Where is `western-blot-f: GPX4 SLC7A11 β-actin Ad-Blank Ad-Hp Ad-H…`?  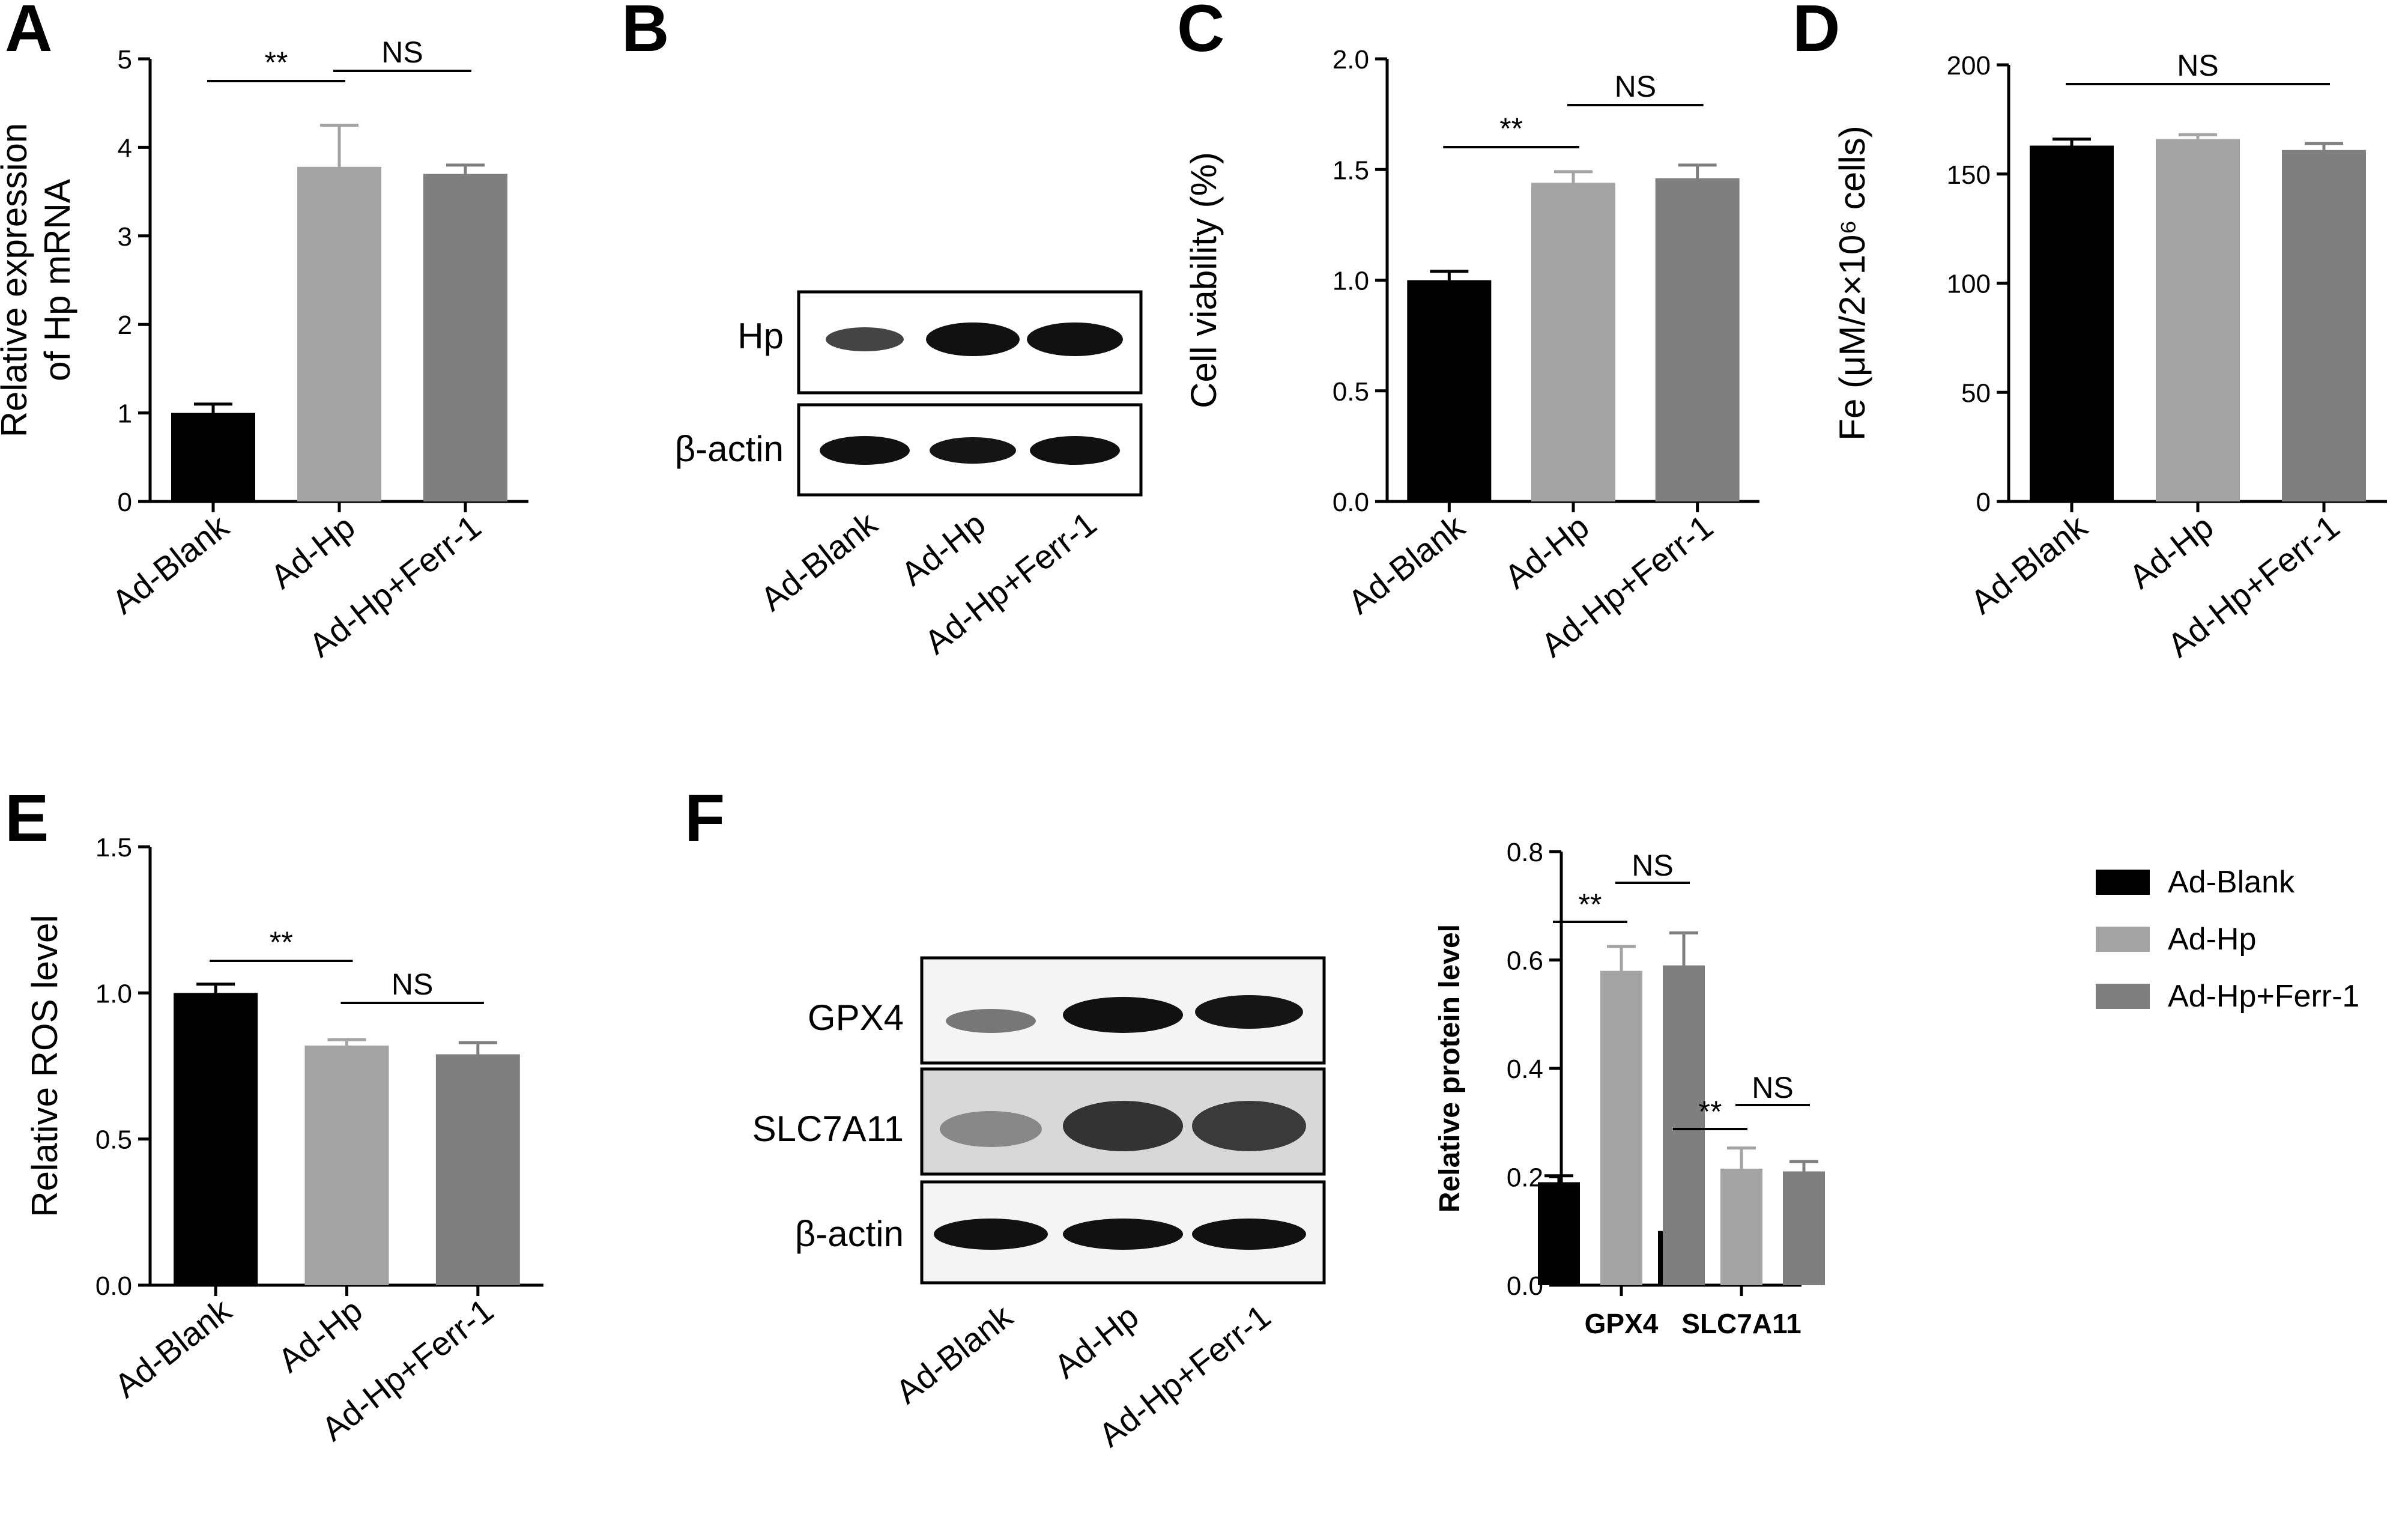 western-blot-f: GPX4 SLC7A11 β-actin Ad-Blank Ad-Hp Ad-H… is located at coordinates (1039, 1205).